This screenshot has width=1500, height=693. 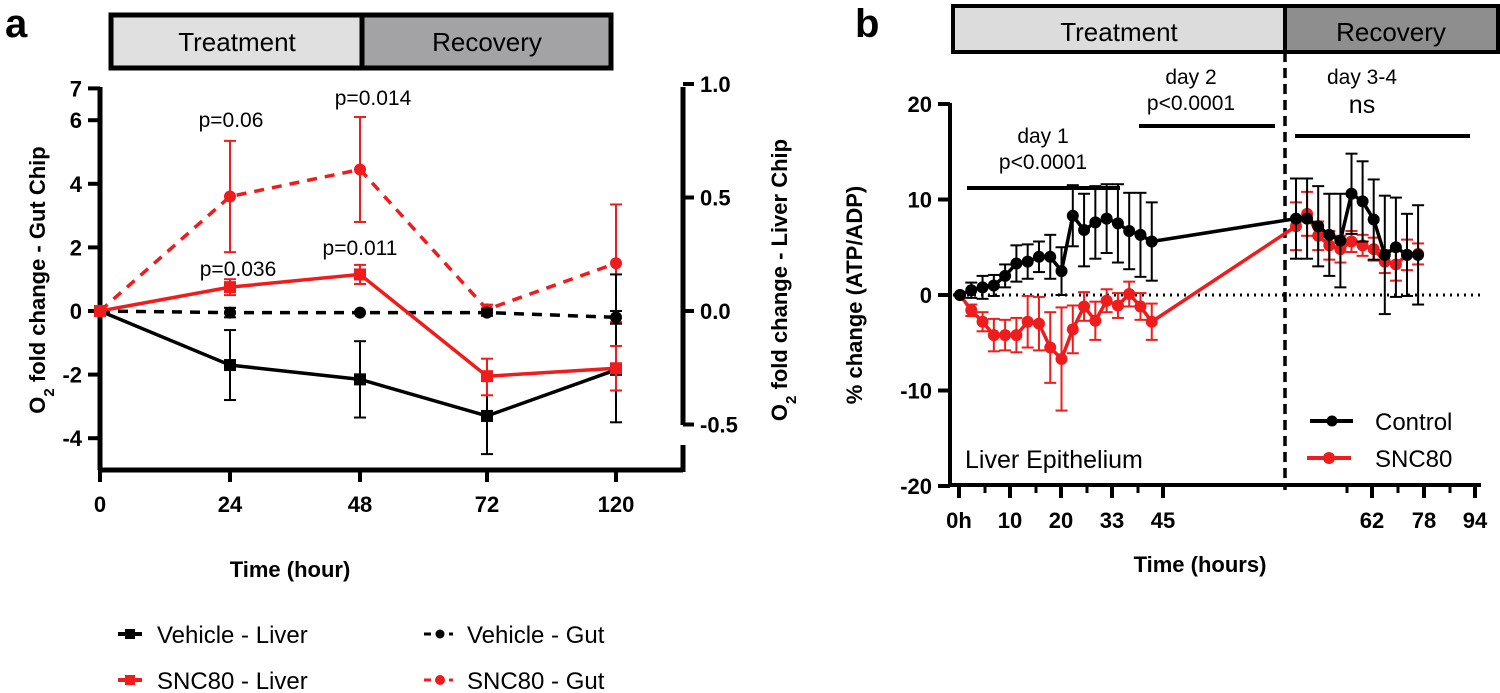 I want to click on annot-p-0-011: p=0.011, so click(x=360, y=248).